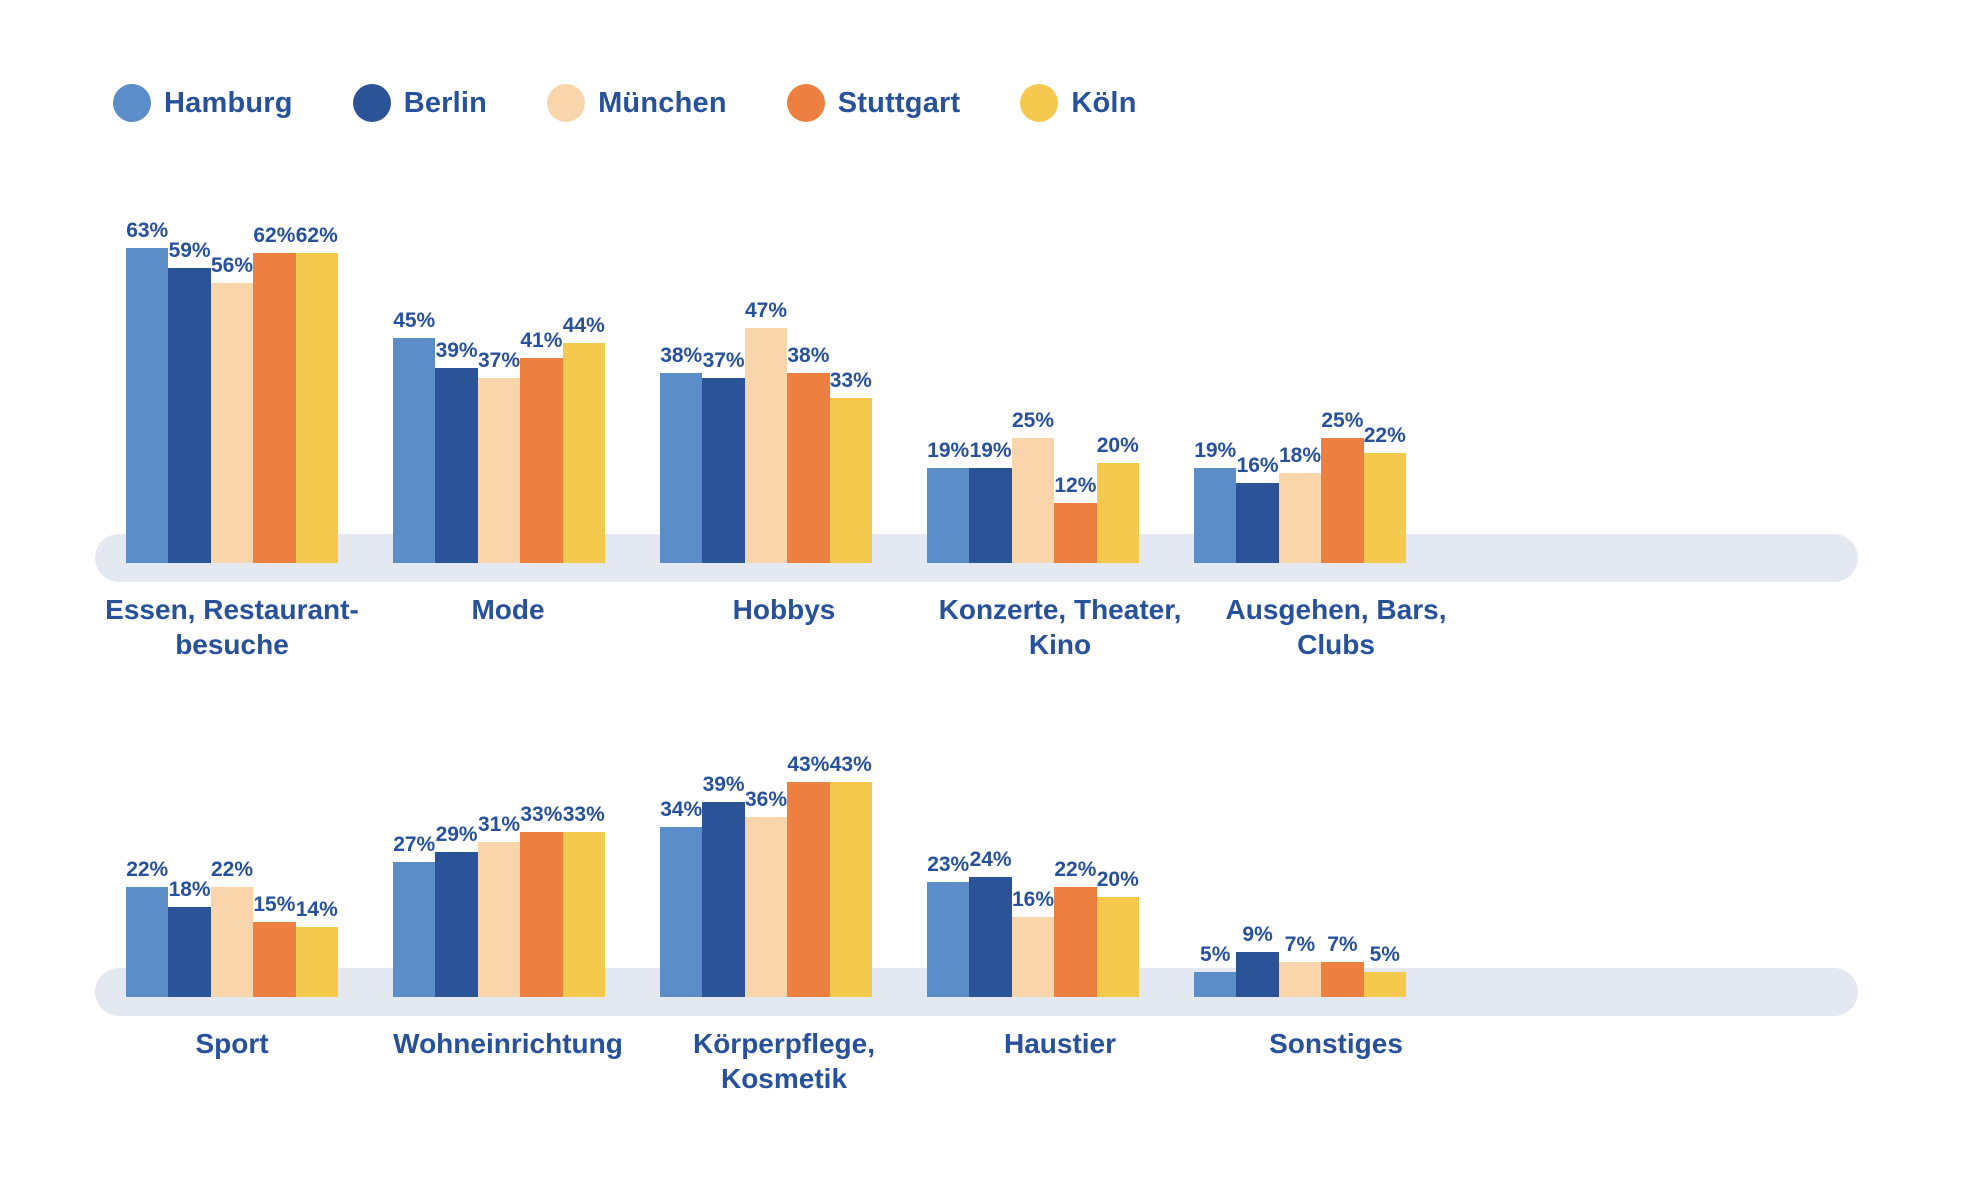 The image size is (1978, 1186). Describe the element at coordinates (1384, 954) in the screenshot. I see `bar-value-label: 5%` at that location.